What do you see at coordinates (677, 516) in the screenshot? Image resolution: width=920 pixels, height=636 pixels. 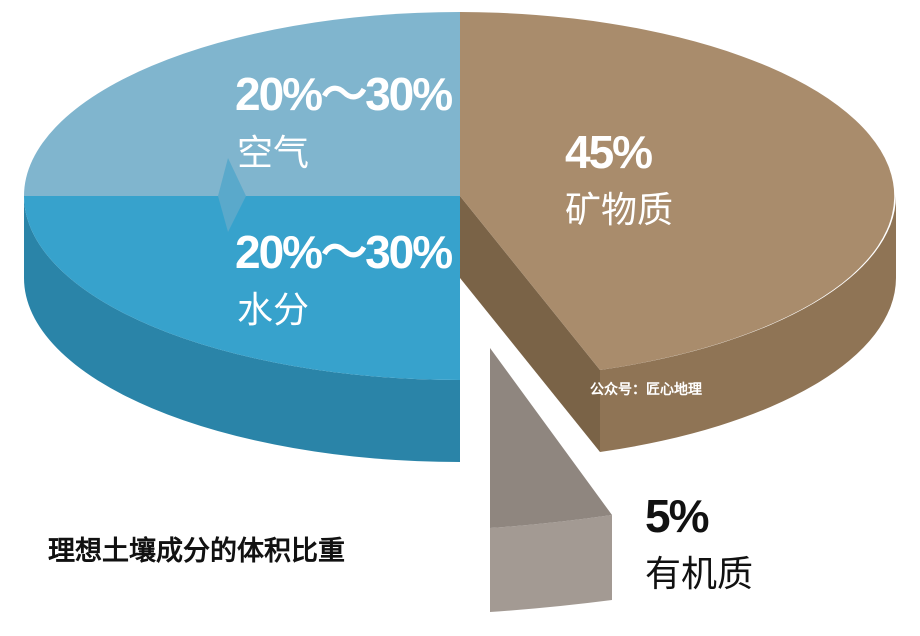 I see `organic-label: 5%` at bounding box center [677, 516].